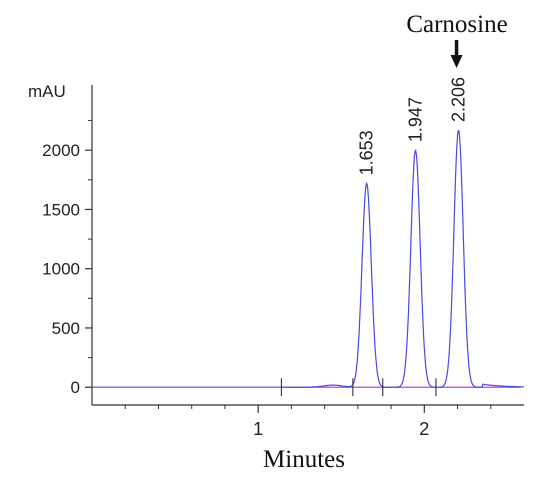 The width and height of the screenshot is (550, 483). Describe the element at coordinates (75, 387) in the screenshot. I see `y-tick-label: 0` at that location.